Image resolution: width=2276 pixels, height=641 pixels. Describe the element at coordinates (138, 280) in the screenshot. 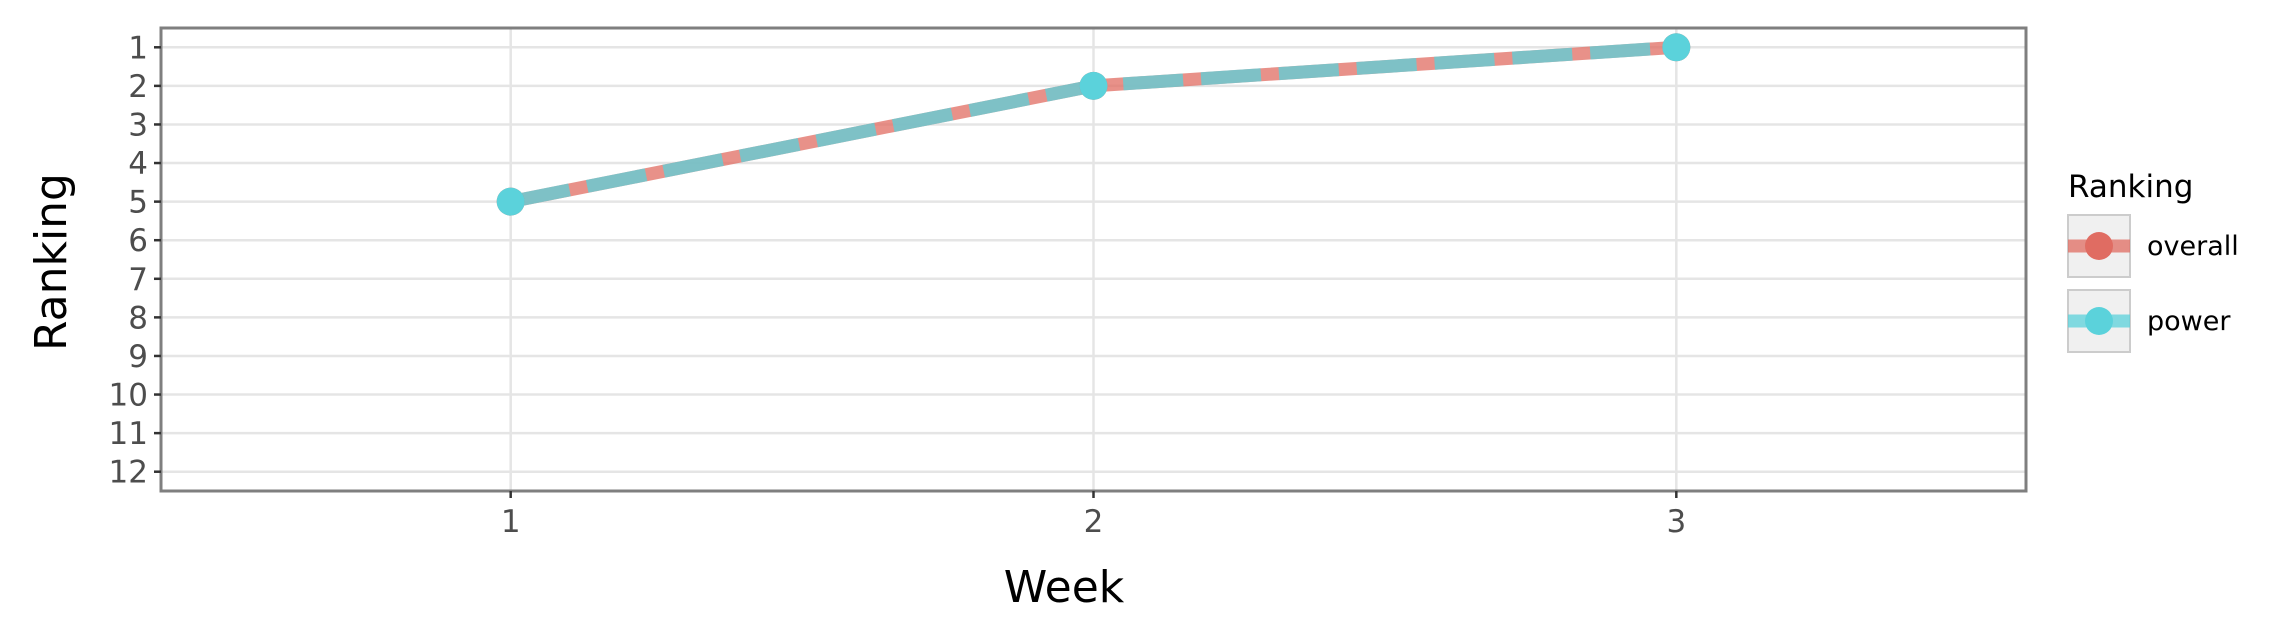

I see `y-tick-label: 7` at that location.